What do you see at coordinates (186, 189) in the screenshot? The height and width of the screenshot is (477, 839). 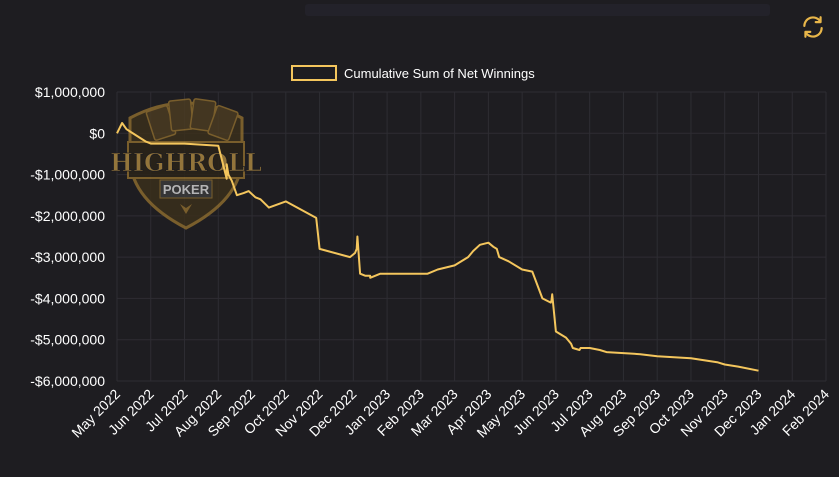 I see `logo-subtext: POKER` at bounding box center [186, 189].